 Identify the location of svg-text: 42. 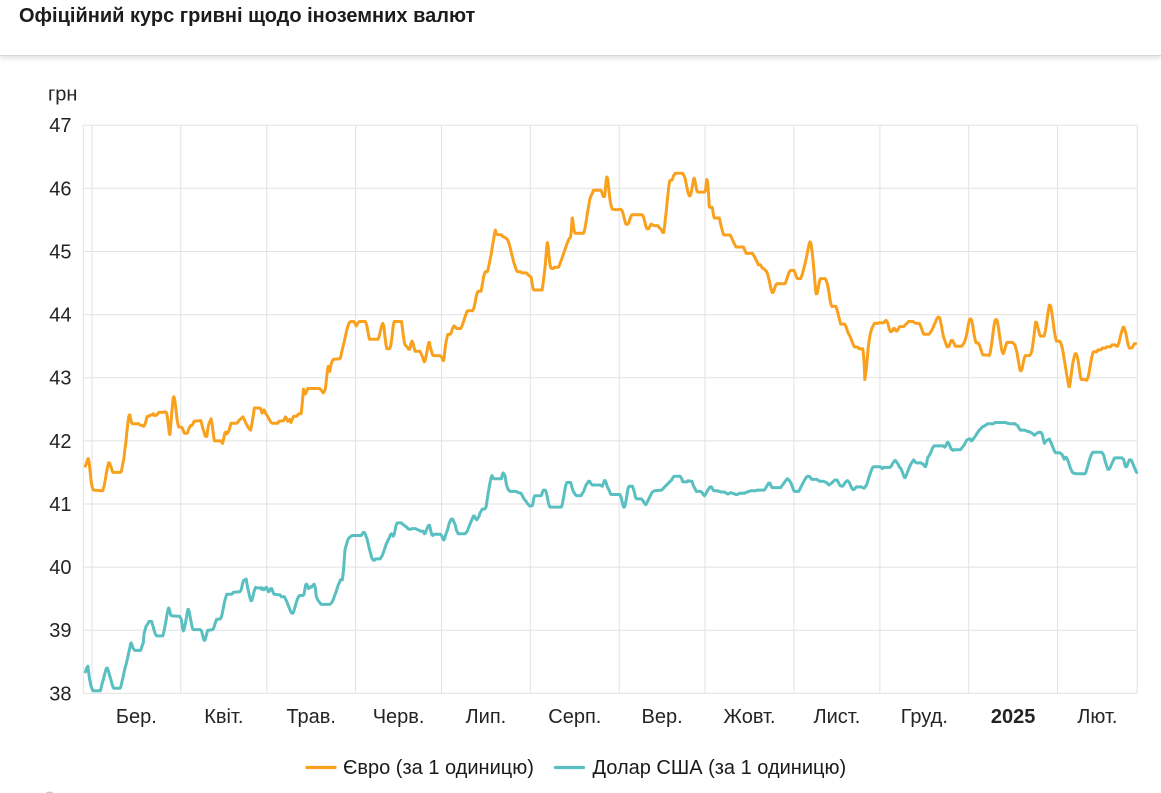
(60, 442).